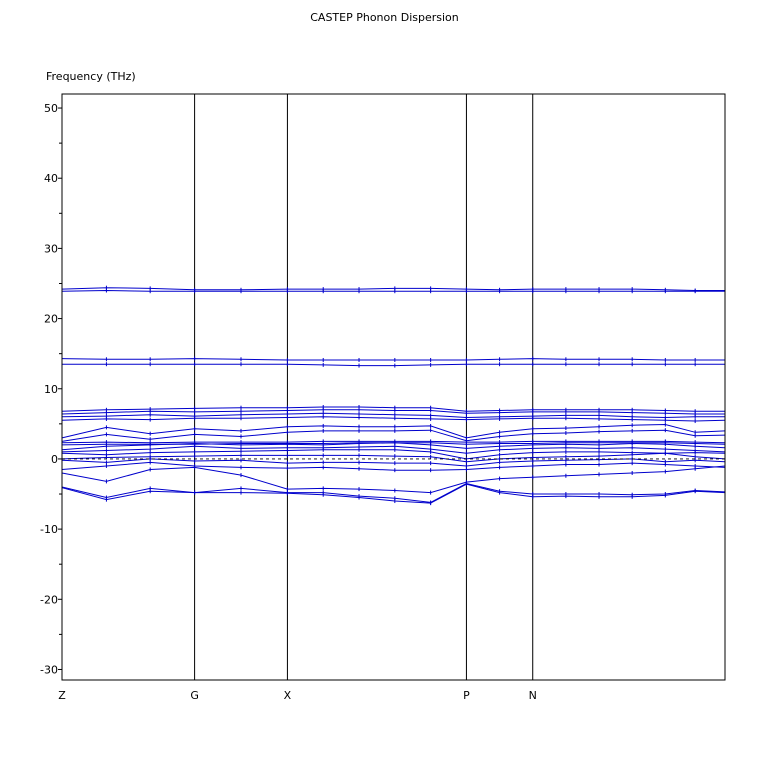  What do you see at coordinates (194, 695) in the screenshot?
I see `x-tick-label-G: G` at bounding box center [194, 695].